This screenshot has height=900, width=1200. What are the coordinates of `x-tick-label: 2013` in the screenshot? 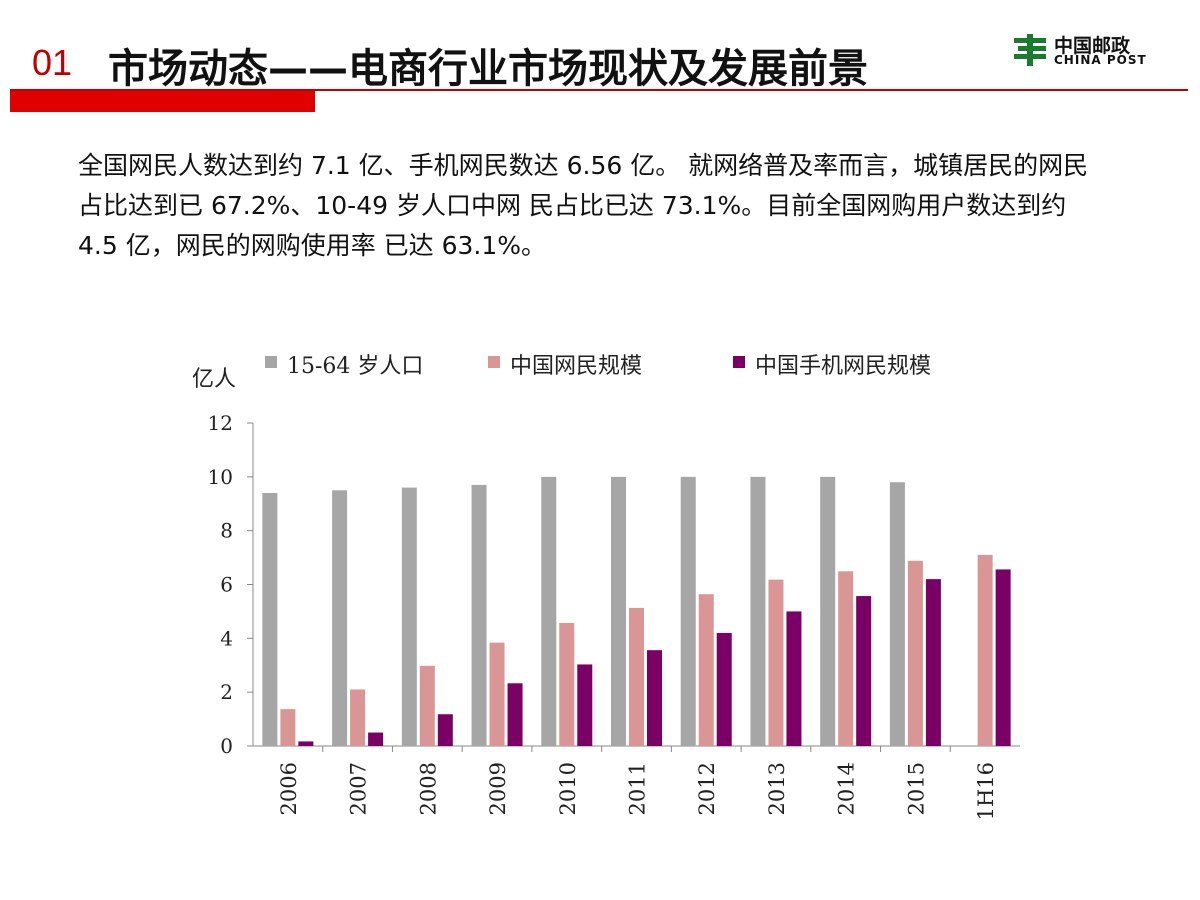 It's located at (777, 788).